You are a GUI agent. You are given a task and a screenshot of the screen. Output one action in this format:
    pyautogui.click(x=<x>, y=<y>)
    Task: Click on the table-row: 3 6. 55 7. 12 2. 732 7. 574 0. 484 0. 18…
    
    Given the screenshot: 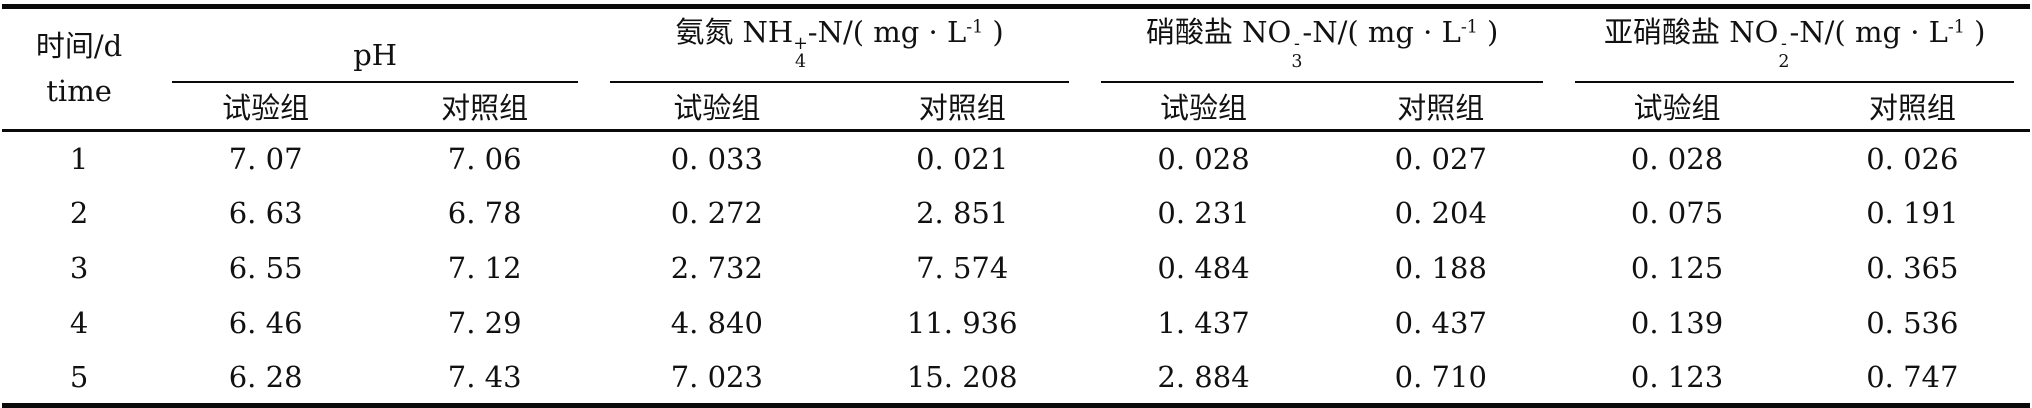 What is the action you would take?
    pyautogui.click(x=1016, y=268)
    